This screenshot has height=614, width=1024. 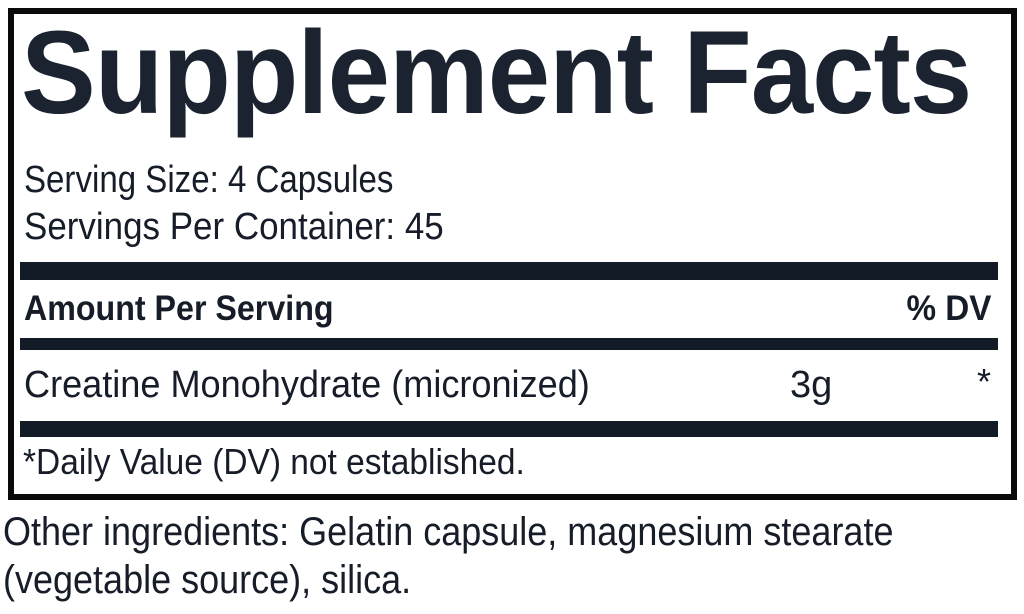 I want to click on thick-divider-bottom, so click(x=509, y=429).